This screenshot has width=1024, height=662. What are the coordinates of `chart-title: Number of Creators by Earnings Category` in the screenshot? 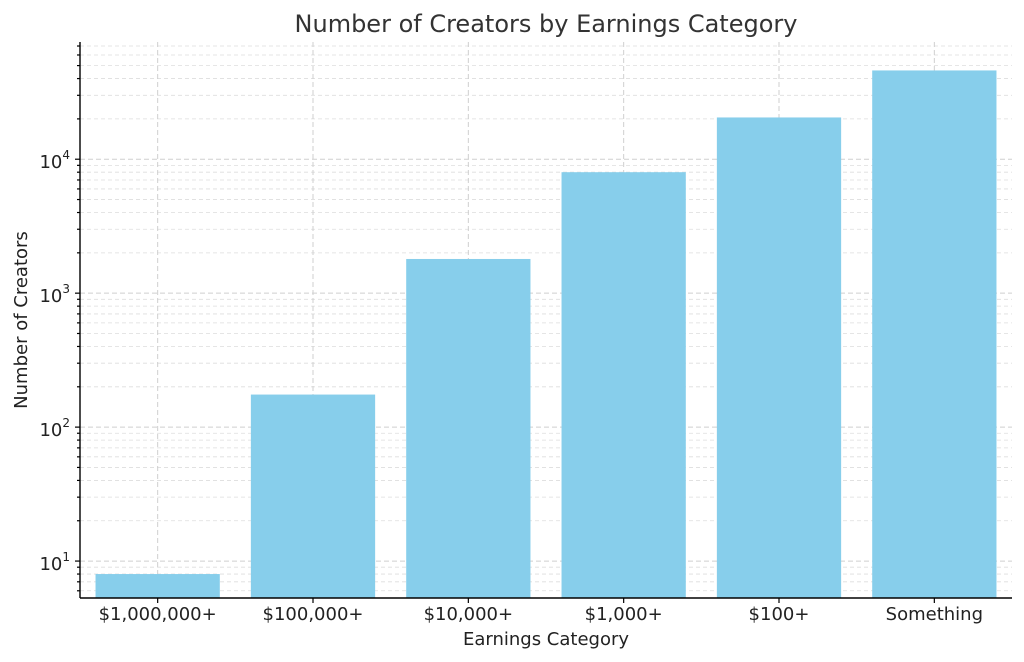 It's located at (546, 24).